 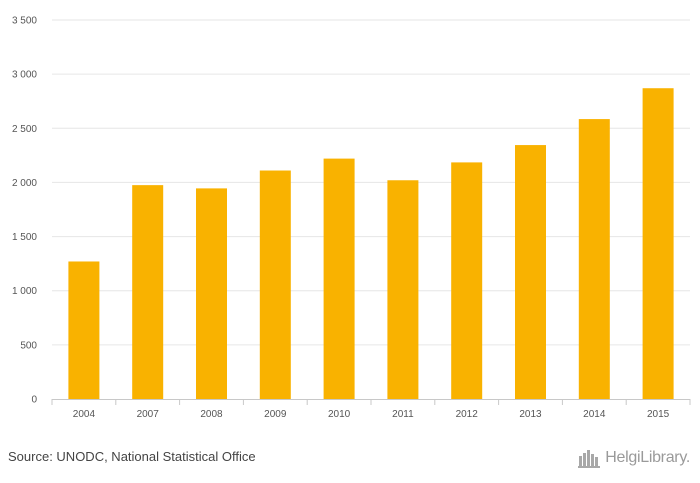 What do you see at coordinates (589, 459) in the screenshot?
I see `helgi-library-logo-icon` at bounding box center [589, 459].